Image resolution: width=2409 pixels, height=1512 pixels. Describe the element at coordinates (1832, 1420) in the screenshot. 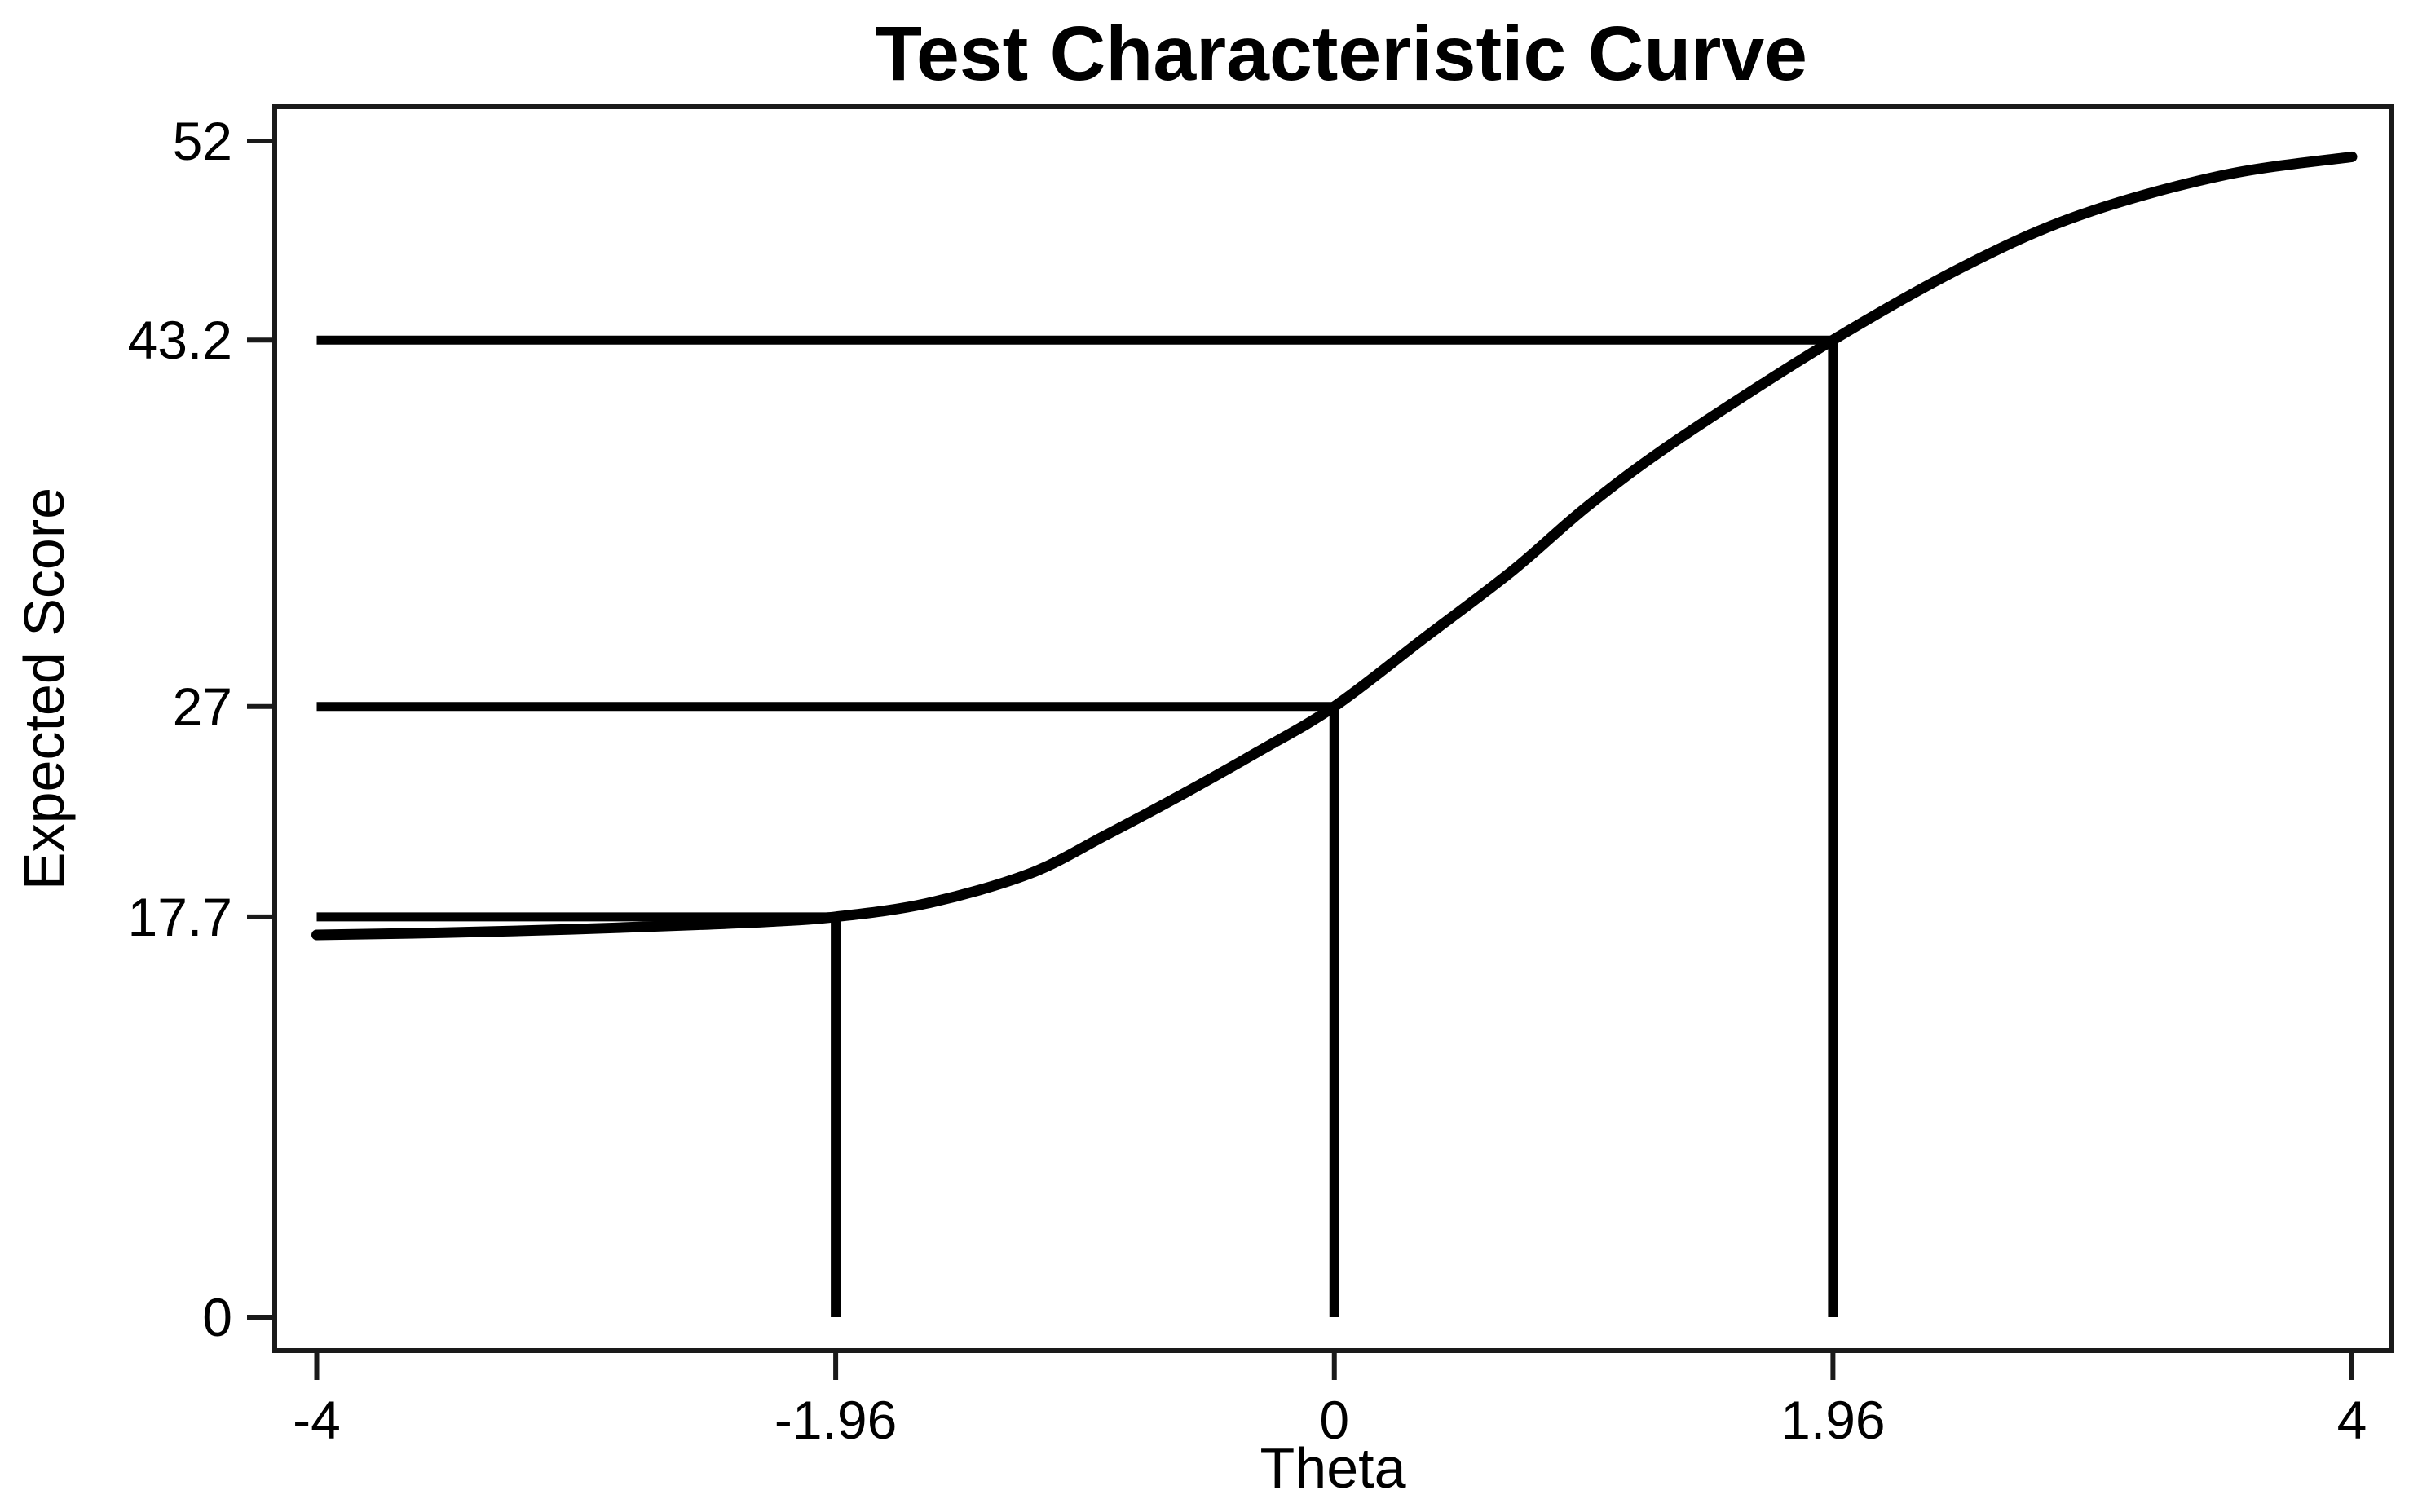

I see `x-tick-label: 1.96` at that location.